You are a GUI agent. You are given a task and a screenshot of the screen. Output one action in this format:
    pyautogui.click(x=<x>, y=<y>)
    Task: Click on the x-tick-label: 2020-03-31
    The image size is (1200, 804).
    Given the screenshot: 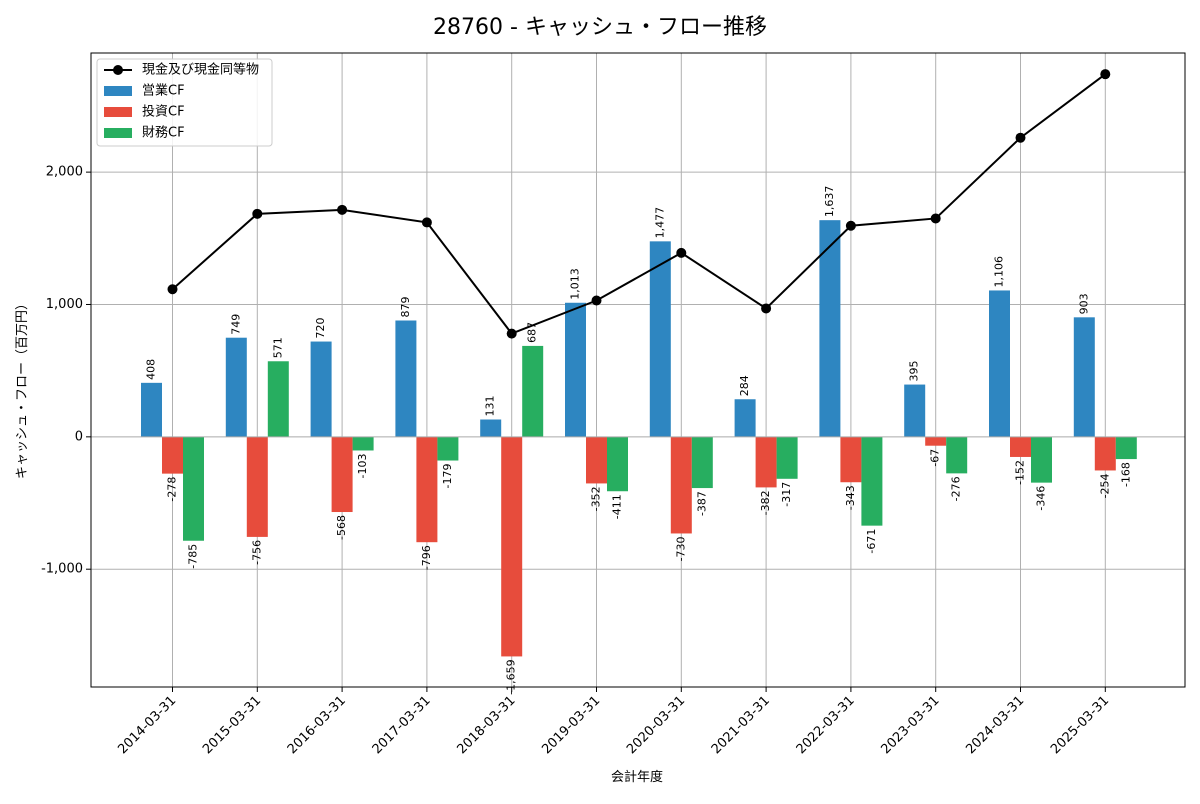 What is the action you would take?
    pyautogui.click(x=656, y=725)
    